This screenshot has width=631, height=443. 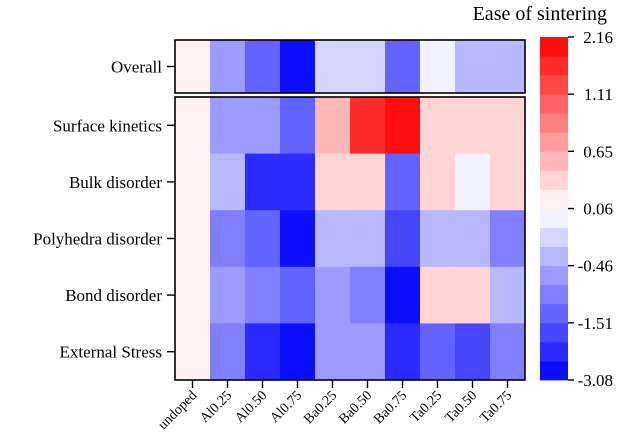 I want to click on column-label: Al0.50, so click(x=251, y=407).